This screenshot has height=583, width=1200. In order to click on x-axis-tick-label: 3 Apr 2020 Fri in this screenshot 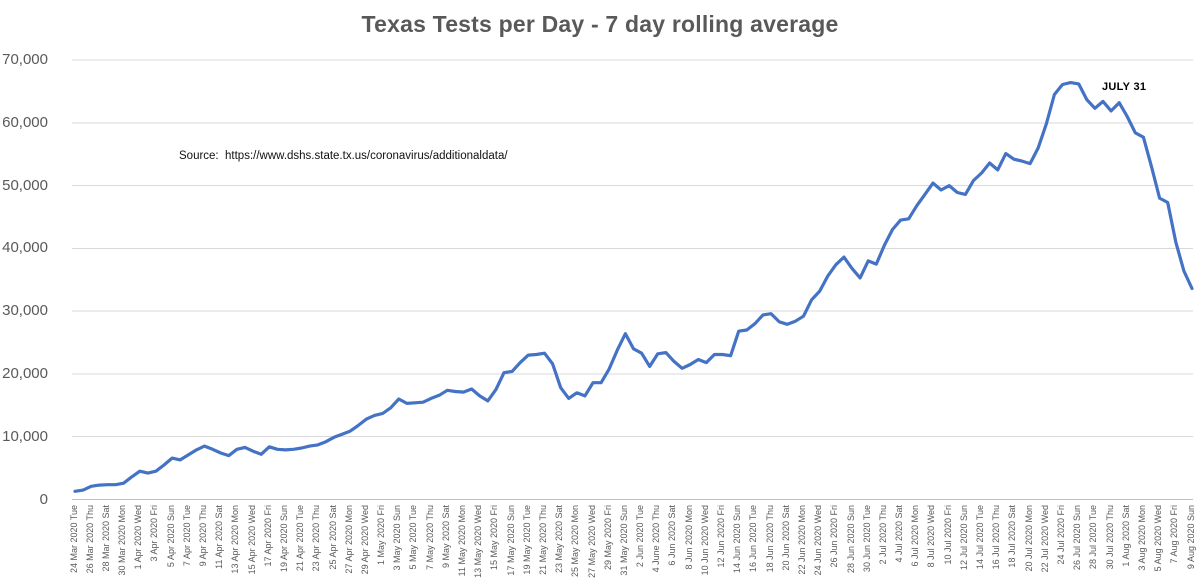, I will do `click(154, 533)`.